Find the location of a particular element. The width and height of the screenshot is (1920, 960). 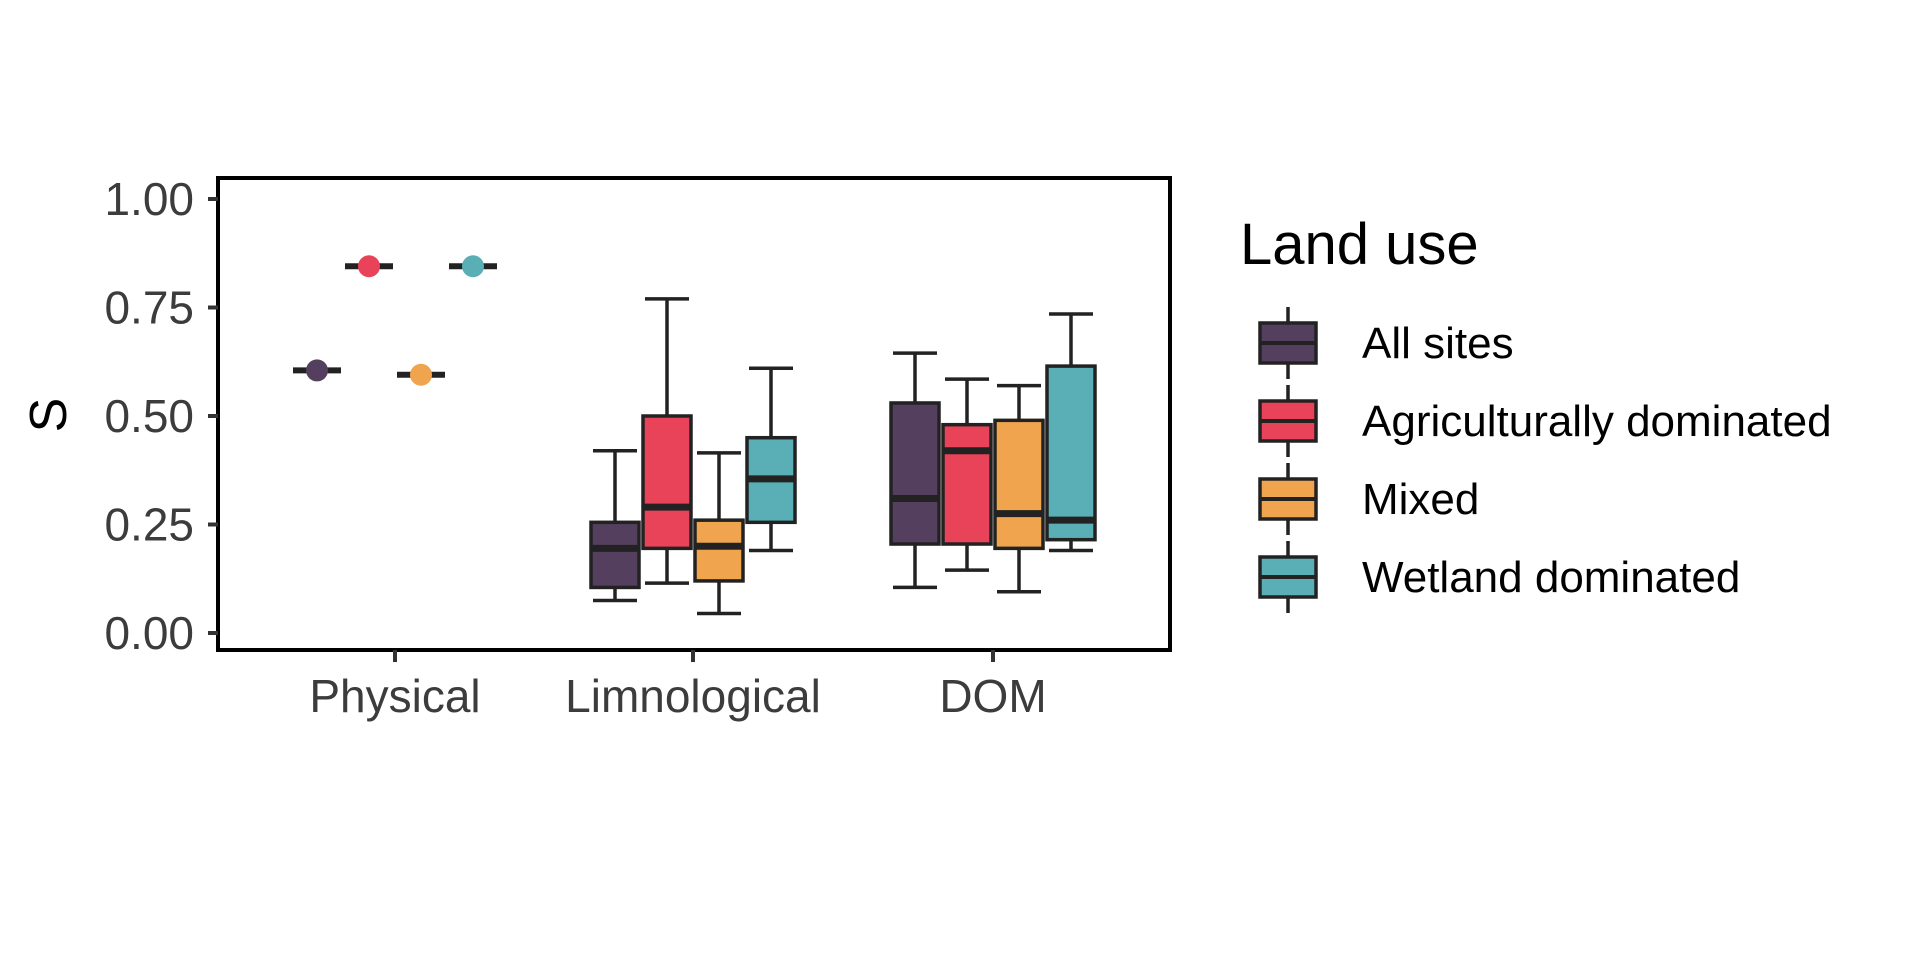

box-all-sites-limnological is located at coordinates (615, 525).